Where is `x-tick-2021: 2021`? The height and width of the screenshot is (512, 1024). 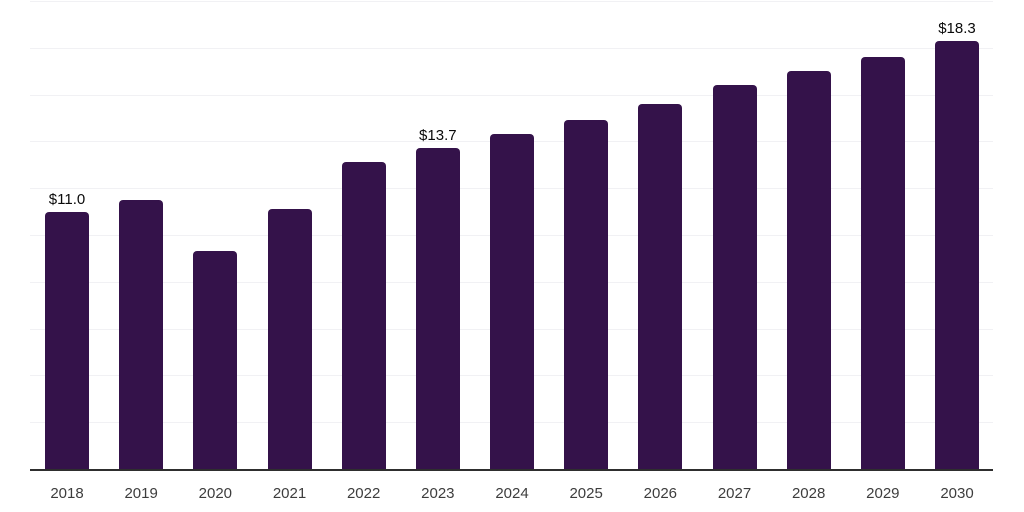
x-tick-2021: 2021 is located at coordinates (289, 493).